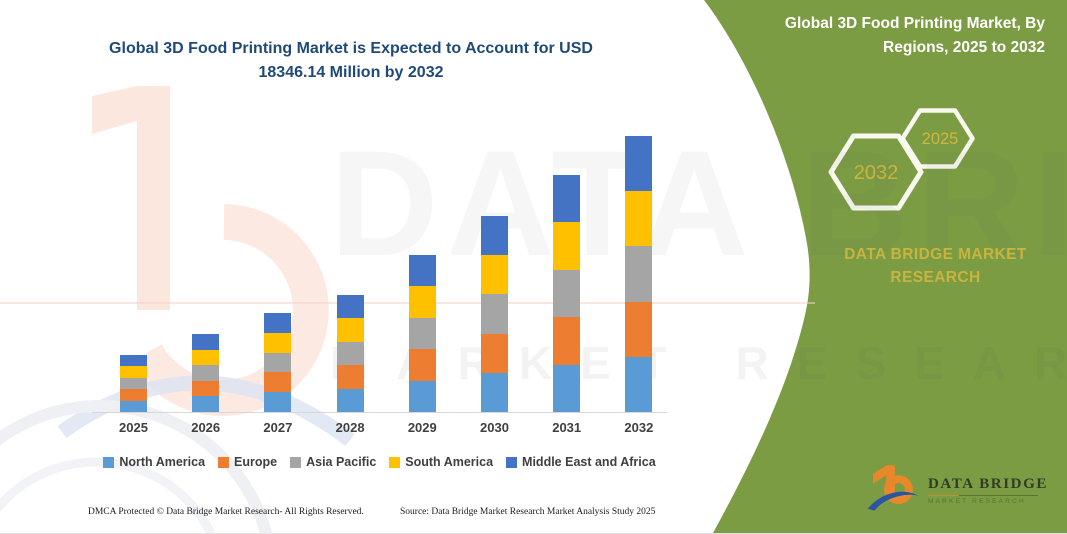 The image size is (1067, 534). I want to click on bar-segment-south-america-2028, so click(350, 330).